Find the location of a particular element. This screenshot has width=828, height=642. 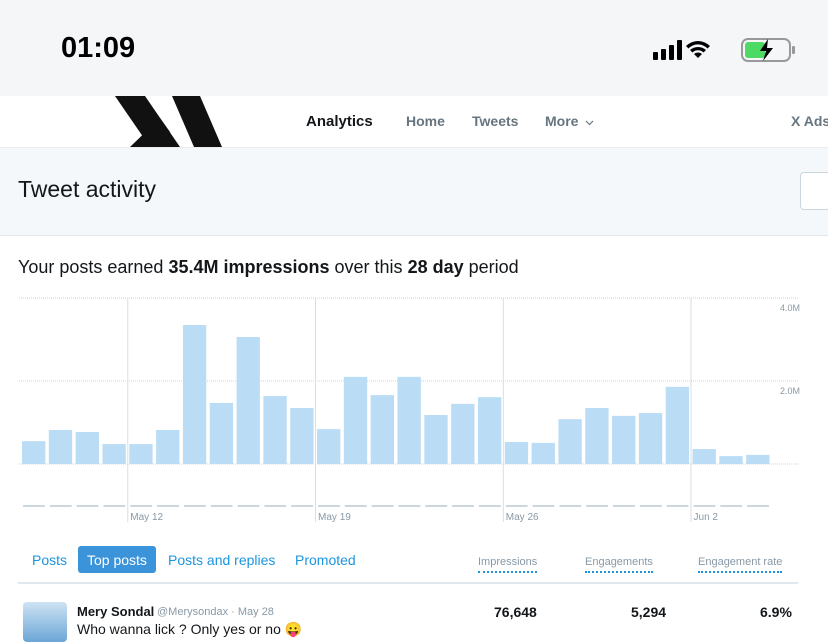

x-tick-label: May 26 is located at coordinates (522, 517).